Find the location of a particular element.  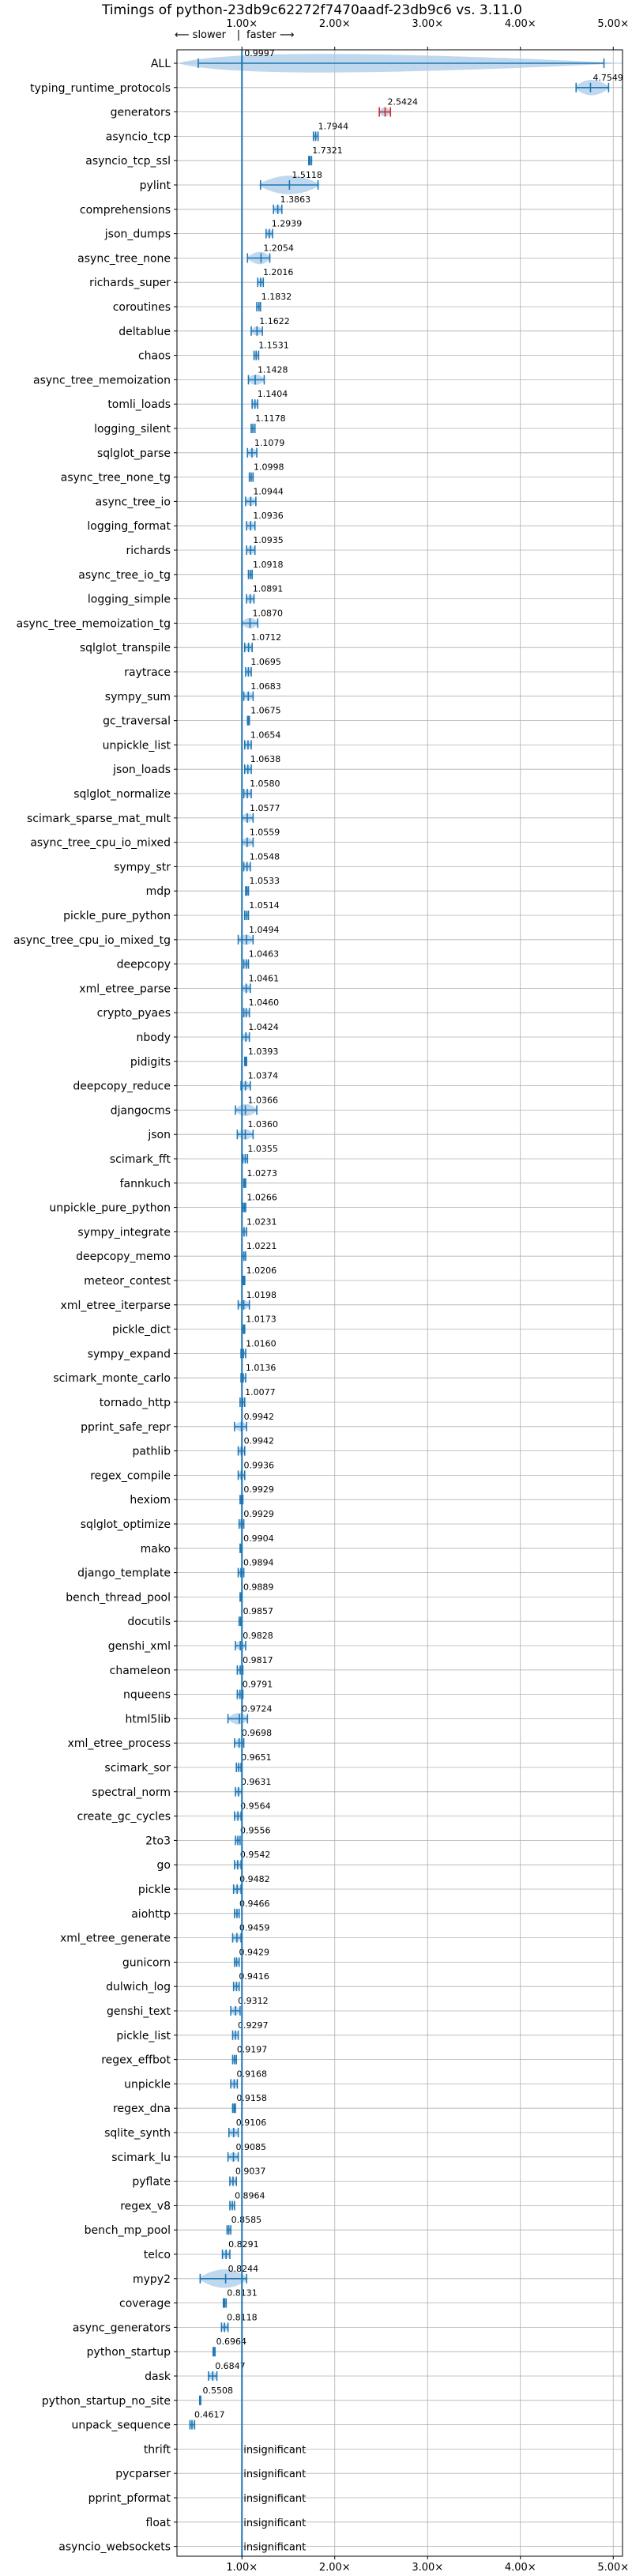

row-label: dulwich_log is located at coordinates (139, 1987).